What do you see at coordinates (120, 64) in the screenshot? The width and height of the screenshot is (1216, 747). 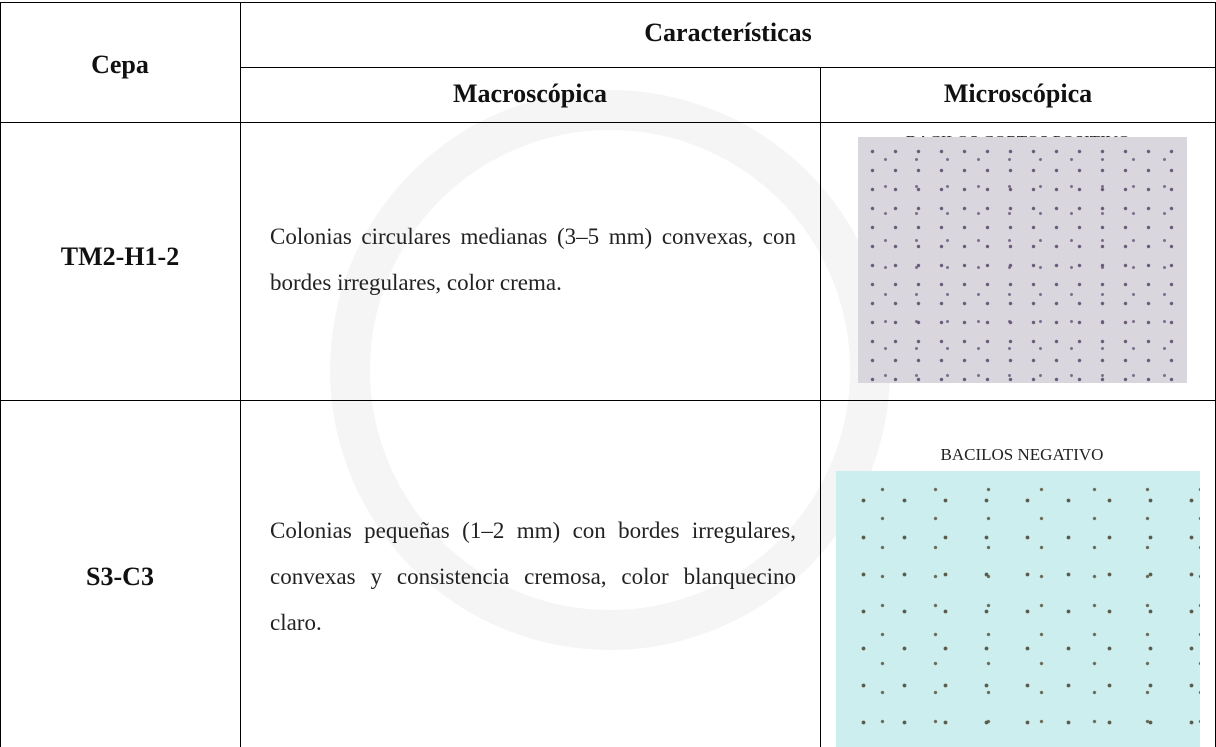 I see `header-cepa: Cepa` at bounding box center [120, 64].